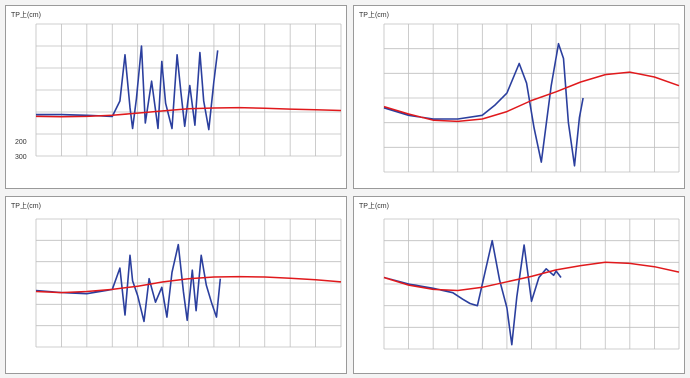 The width and height of the screenshot is (690, 378). Describe the element at coordinates (21, 157) in the screenshot. I see `y-tick-label: 300` at that location.